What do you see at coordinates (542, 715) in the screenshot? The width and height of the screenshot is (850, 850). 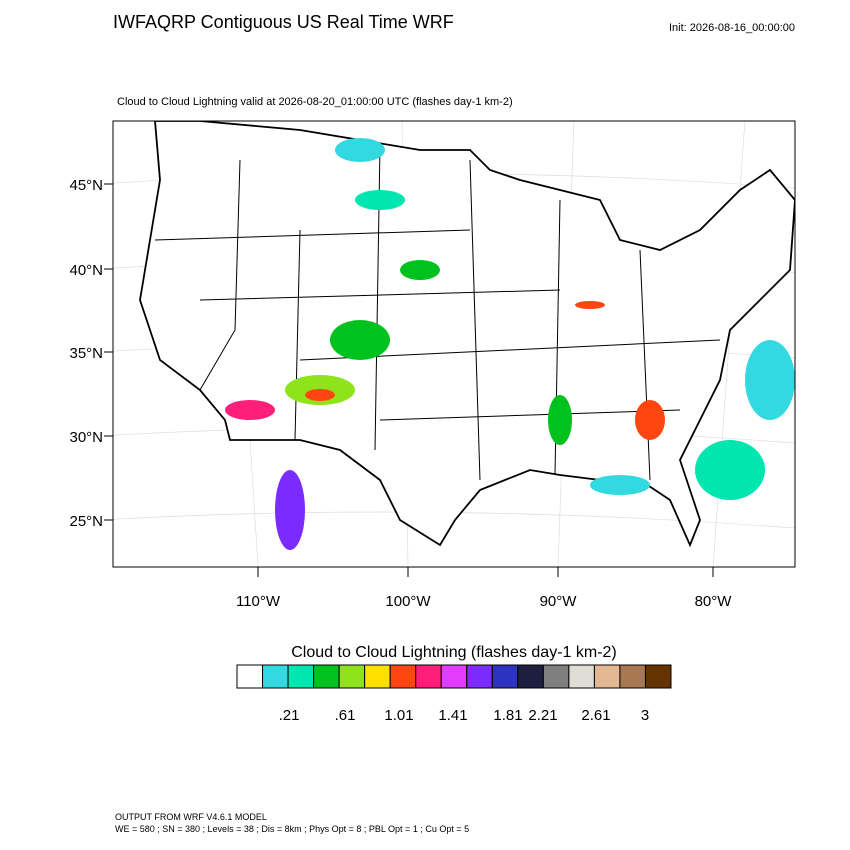 I see `colorbar-label: 2.21` at bounding box center [542, 715].